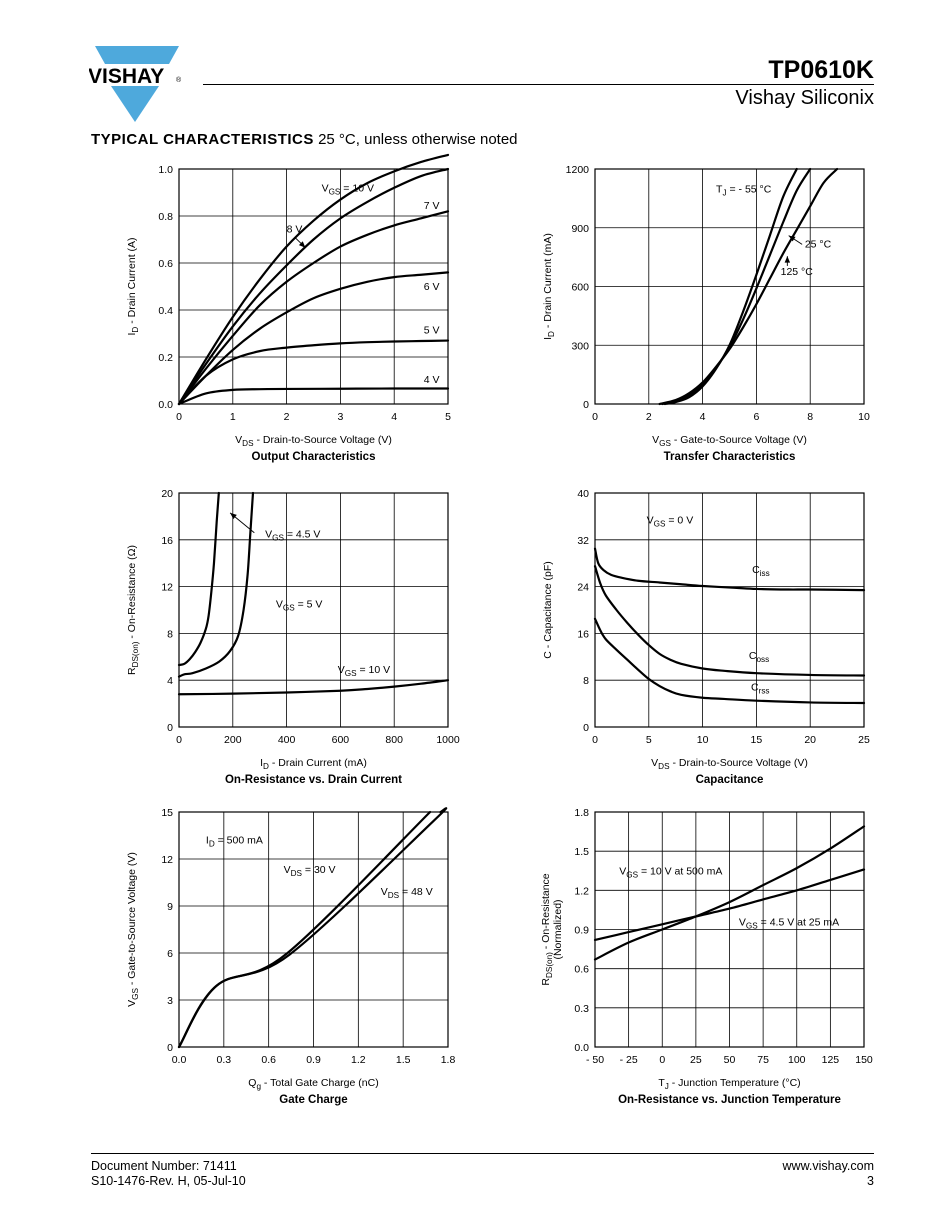  What do you see at coordinates (551, 334) in the screenshot?
I see `y-axis-label-sub: D` at bounding box center [551, 334].